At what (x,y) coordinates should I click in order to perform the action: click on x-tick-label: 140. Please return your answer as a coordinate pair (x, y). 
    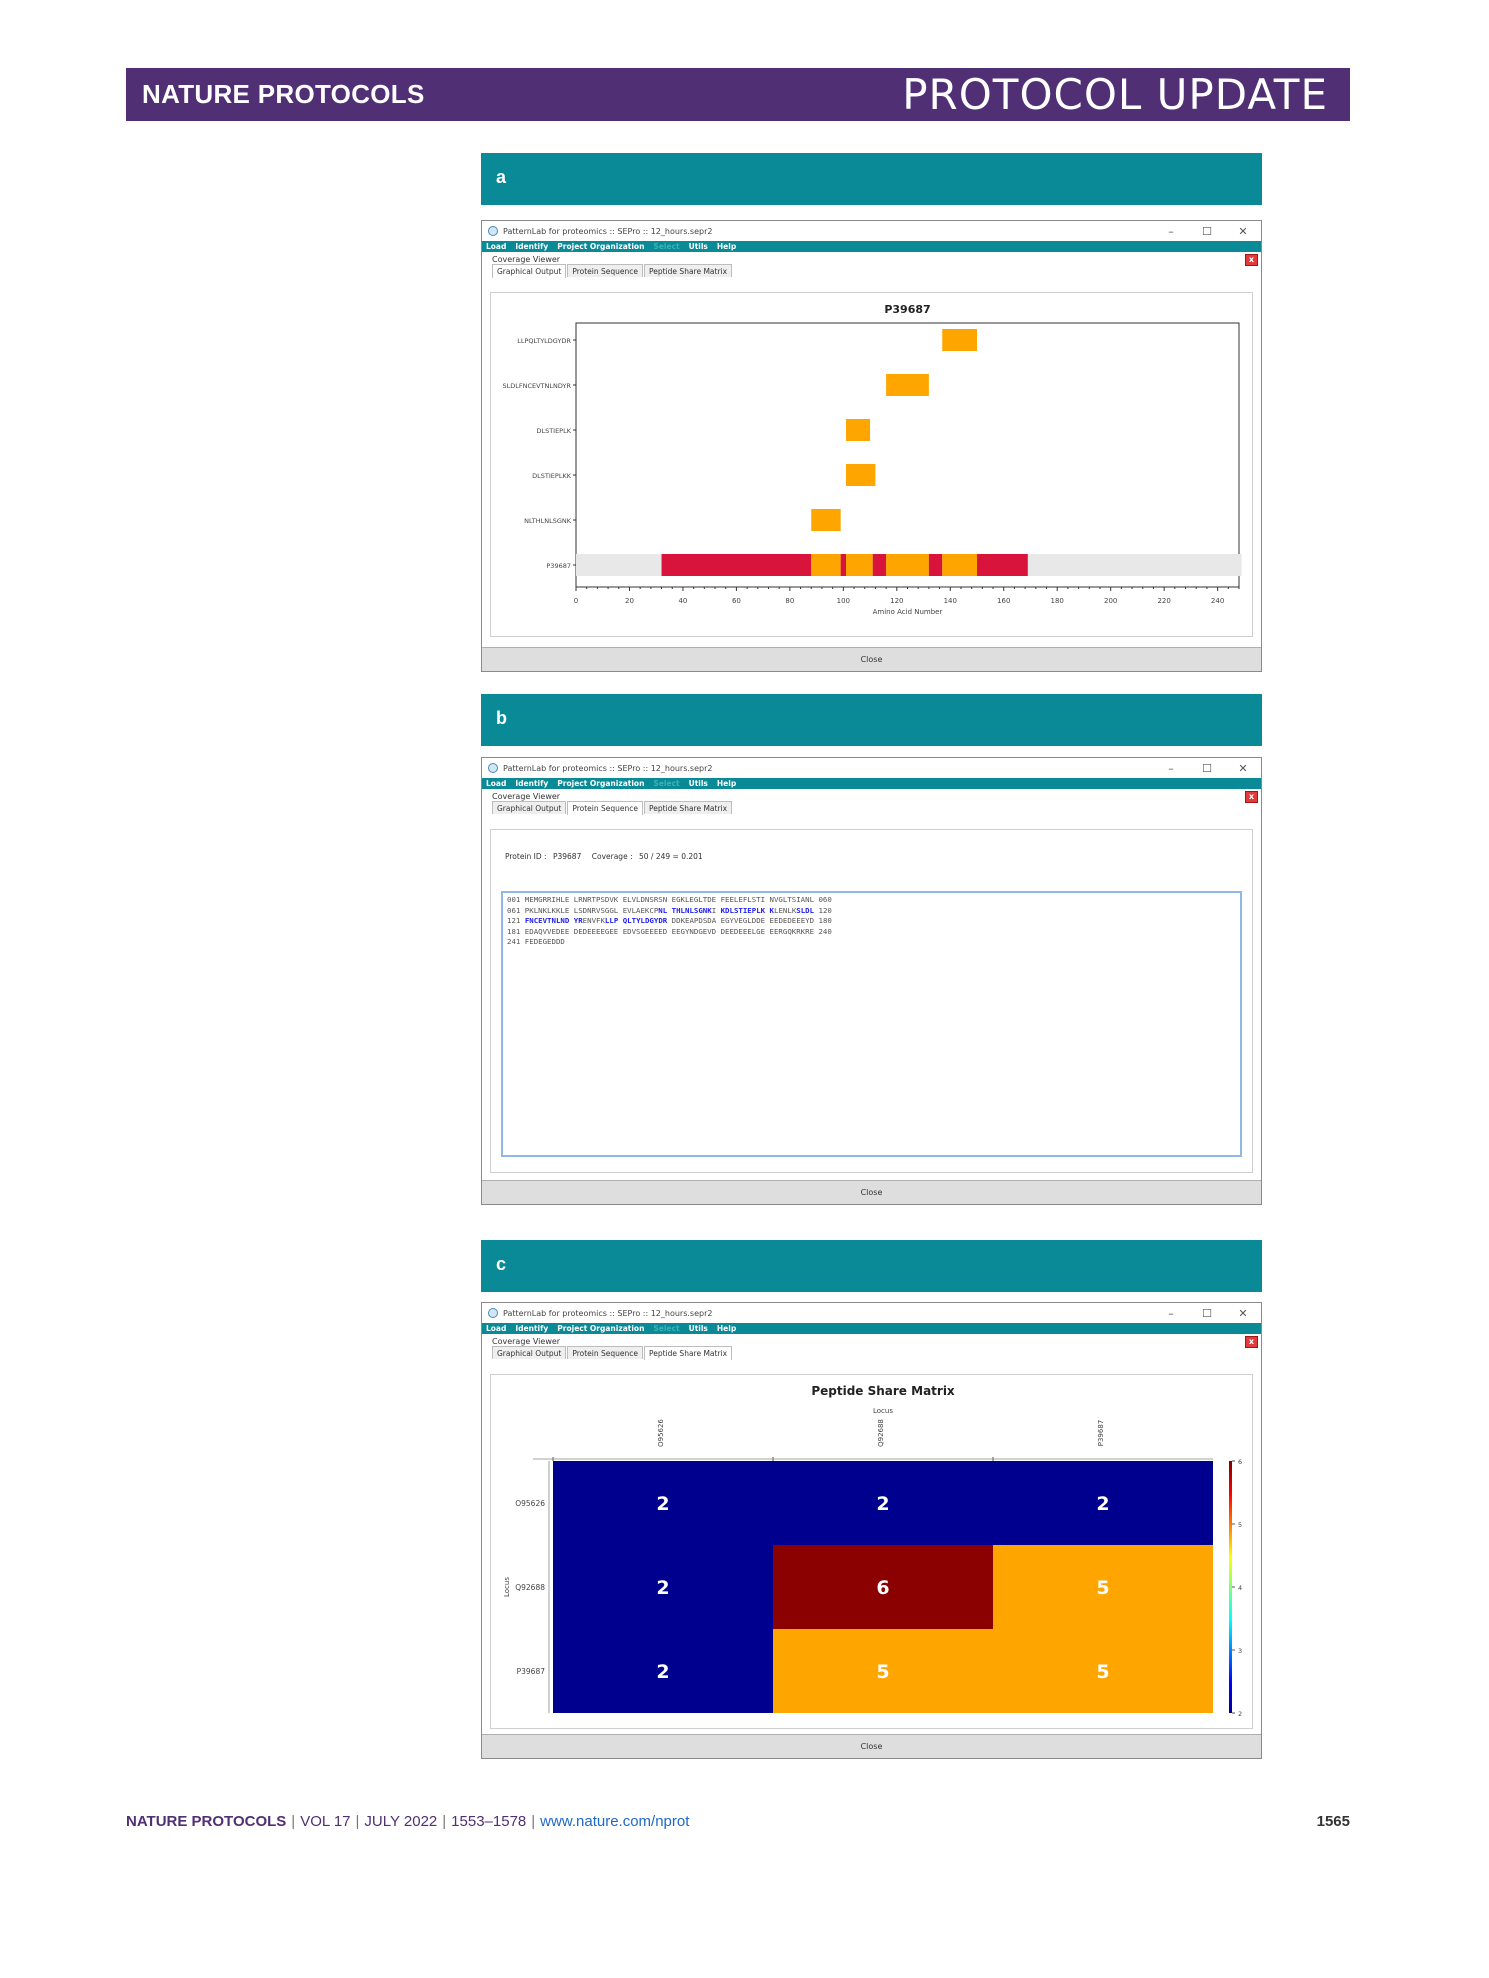
    Looking at the image, I should click on (950, 601).